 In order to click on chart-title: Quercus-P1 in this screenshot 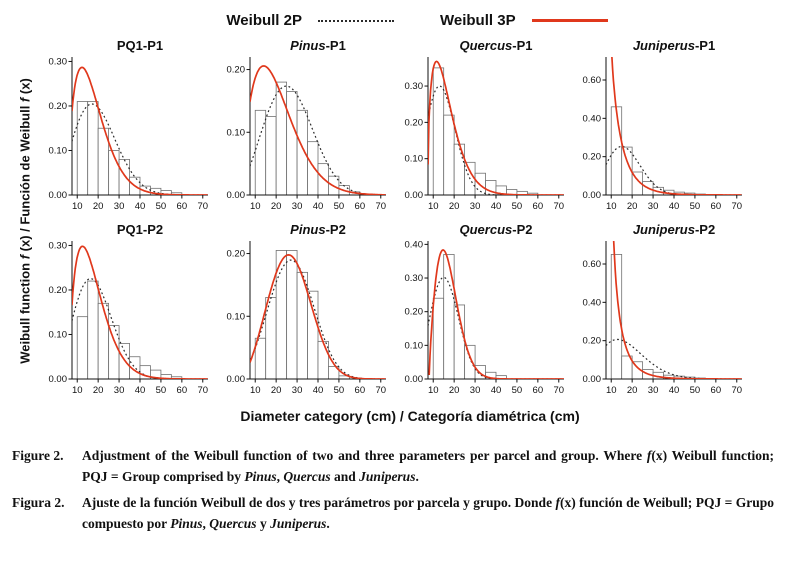, I will do `click(496, 45)`.